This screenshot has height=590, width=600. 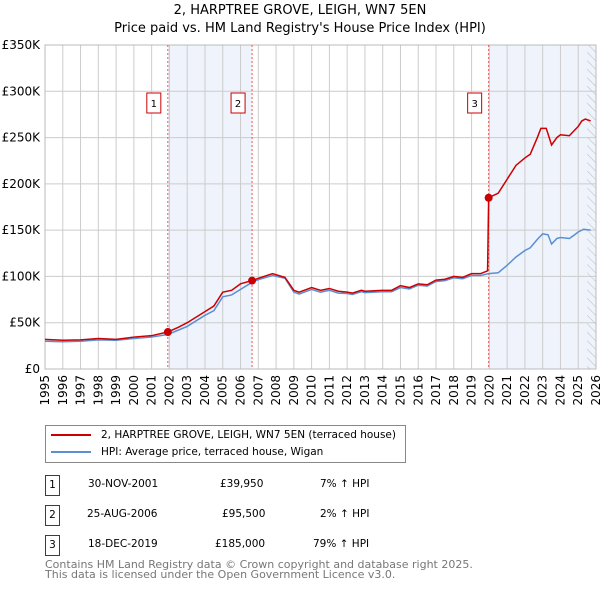 I want to click on y-tick-label: £300K, so click(x=22, y=91).